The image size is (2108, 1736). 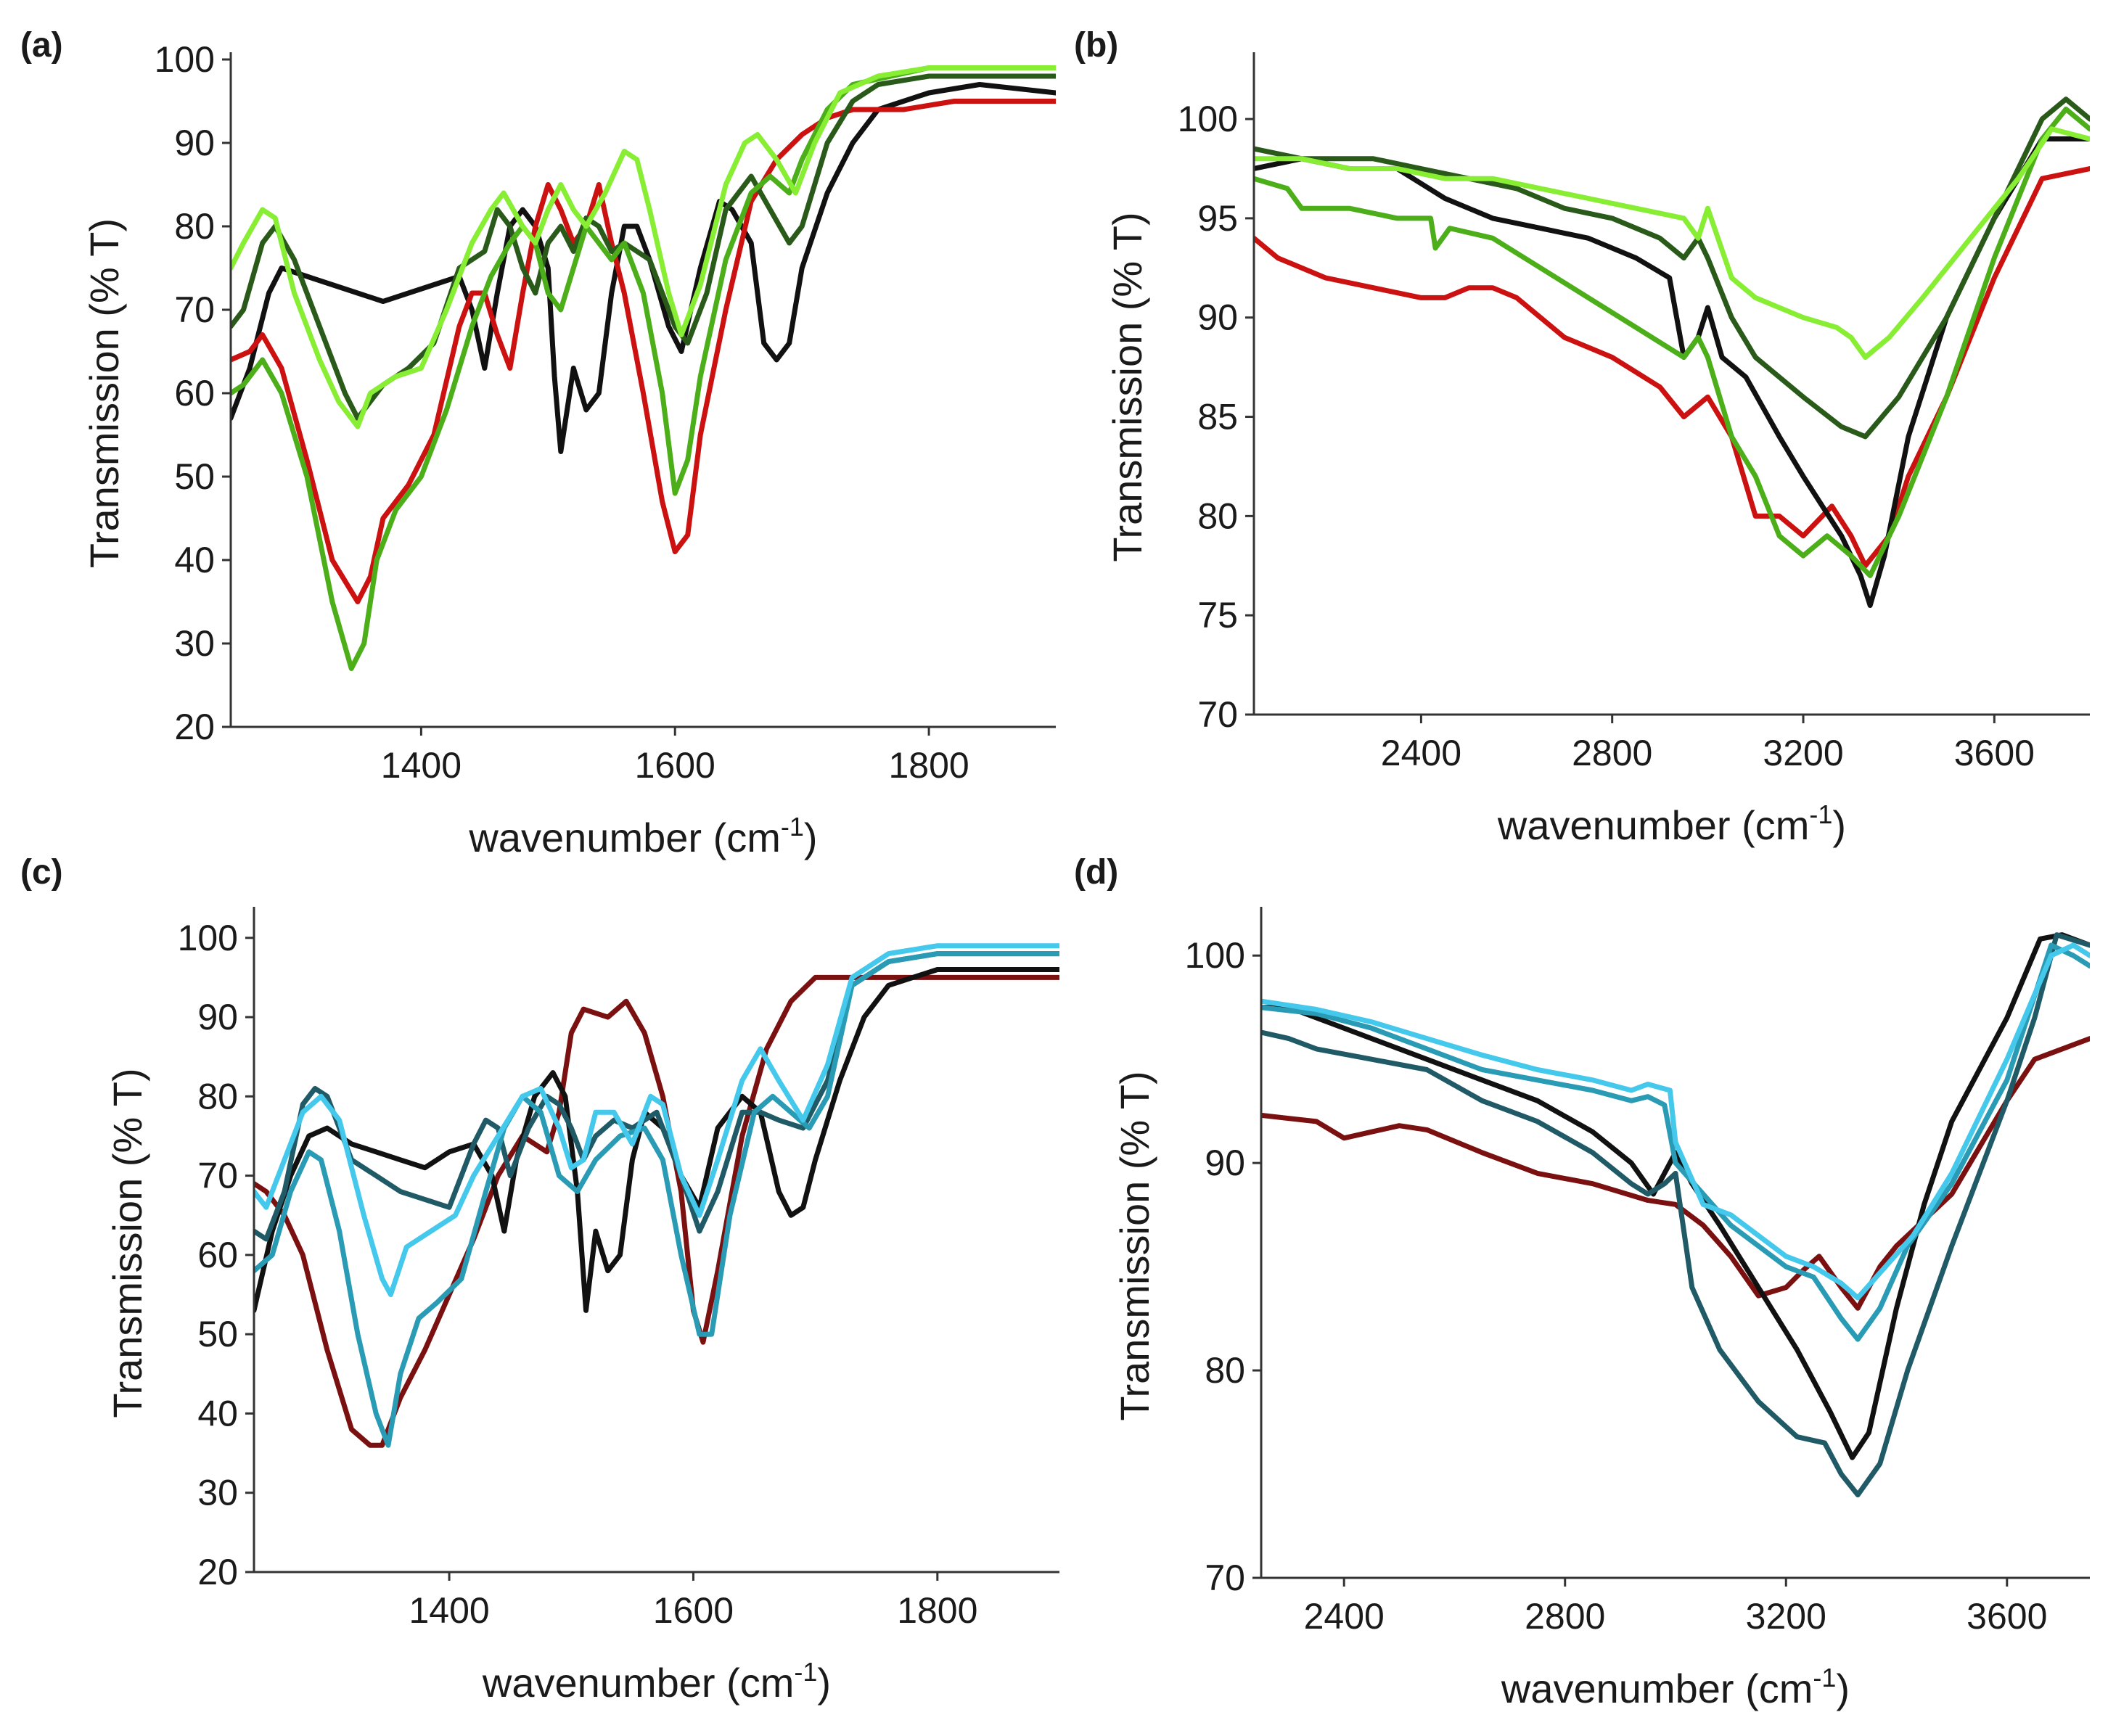 I want to click on y-tick-label: 85, so click(x=1217, y=417).